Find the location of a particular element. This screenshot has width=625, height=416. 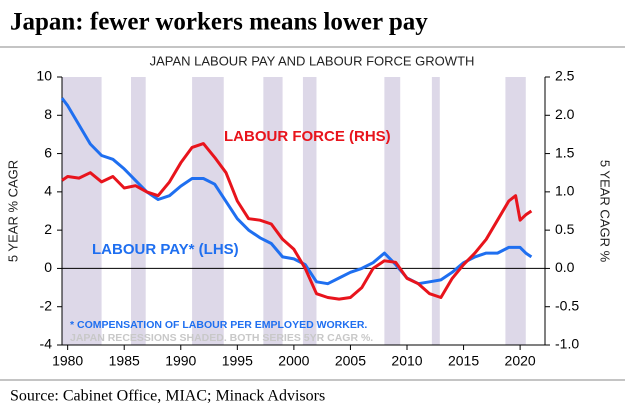

x-tick-label: 2010 is located at coordinates (406, 361).